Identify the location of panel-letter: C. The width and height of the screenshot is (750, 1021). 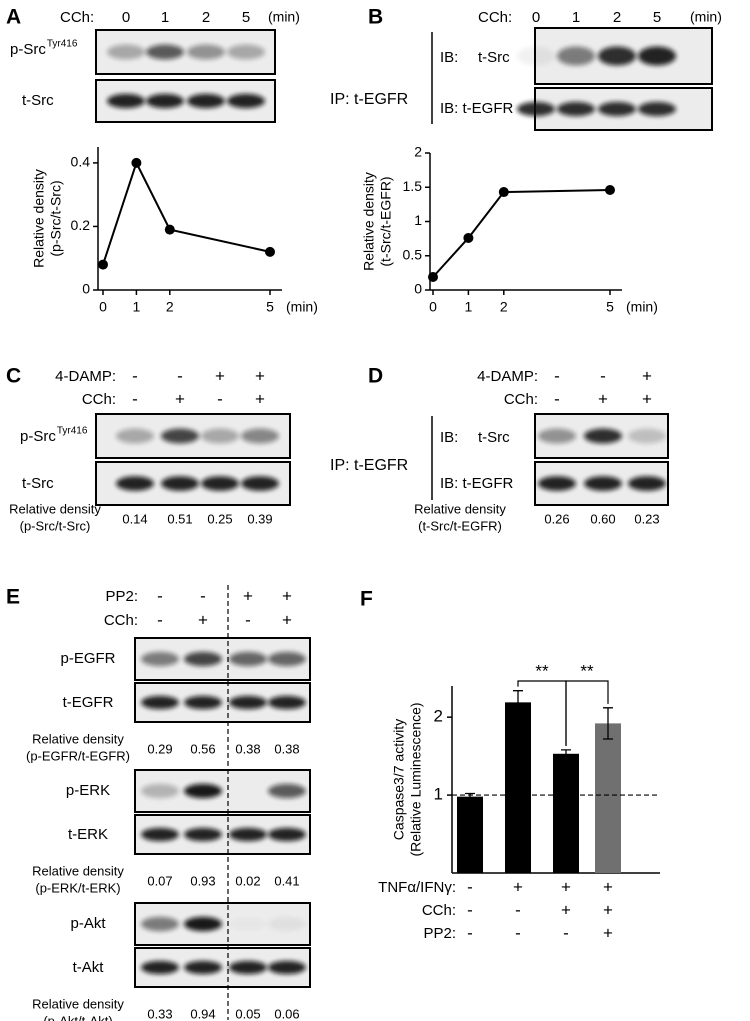
(13, 376).